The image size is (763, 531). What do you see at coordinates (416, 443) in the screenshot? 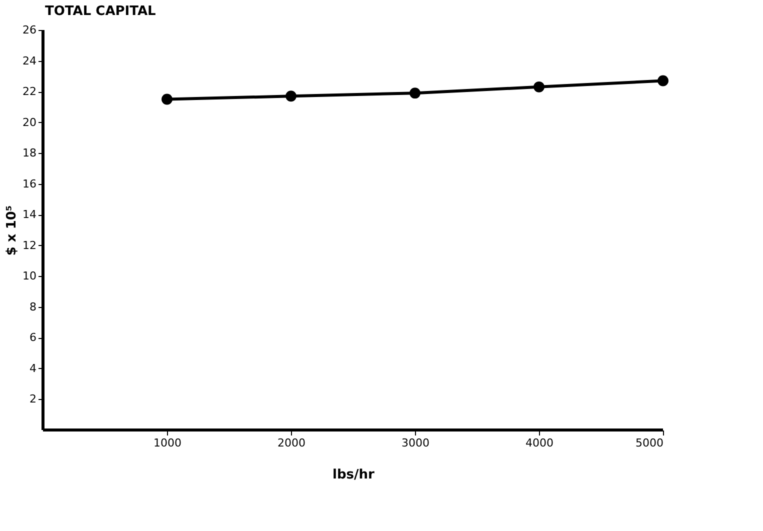
I see `x-tick-label: 3000` at bounding box center [416, 443].